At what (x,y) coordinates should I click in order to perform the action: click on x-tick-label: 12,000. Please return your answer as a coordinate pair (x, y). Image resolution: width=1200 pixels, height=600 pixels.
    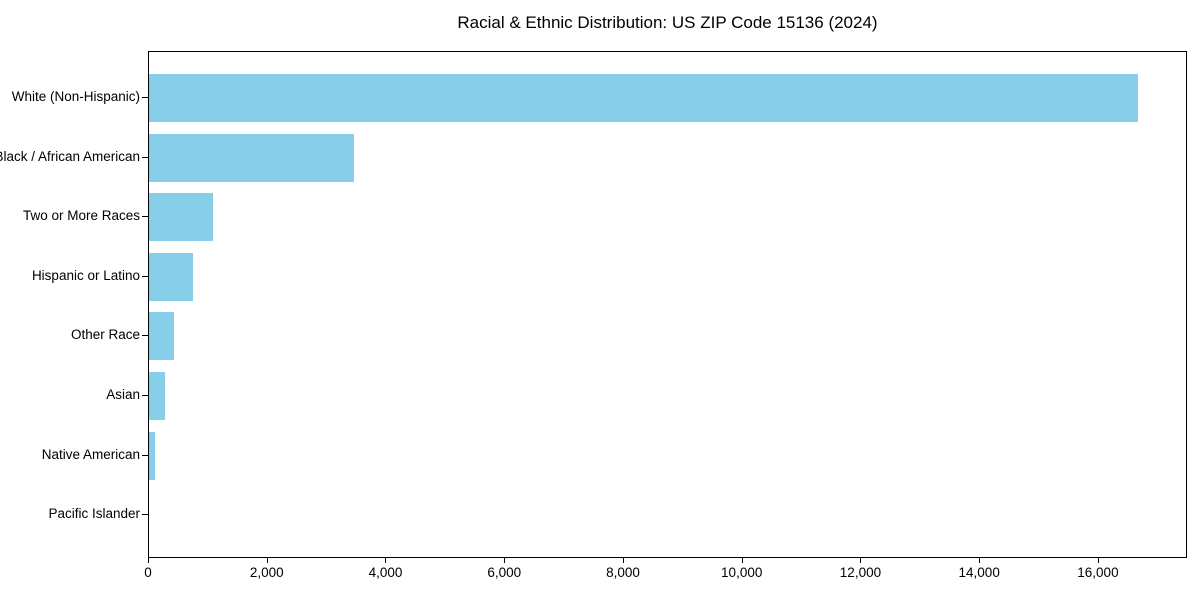
    Looking at the image, I should click on (860, 572).